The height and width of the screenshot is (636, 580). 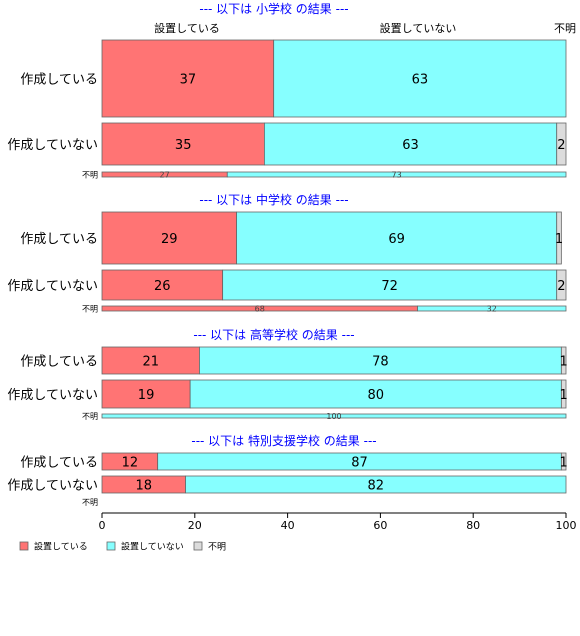 I want to click on legend-label: 不明, so click(x=217, y=547).